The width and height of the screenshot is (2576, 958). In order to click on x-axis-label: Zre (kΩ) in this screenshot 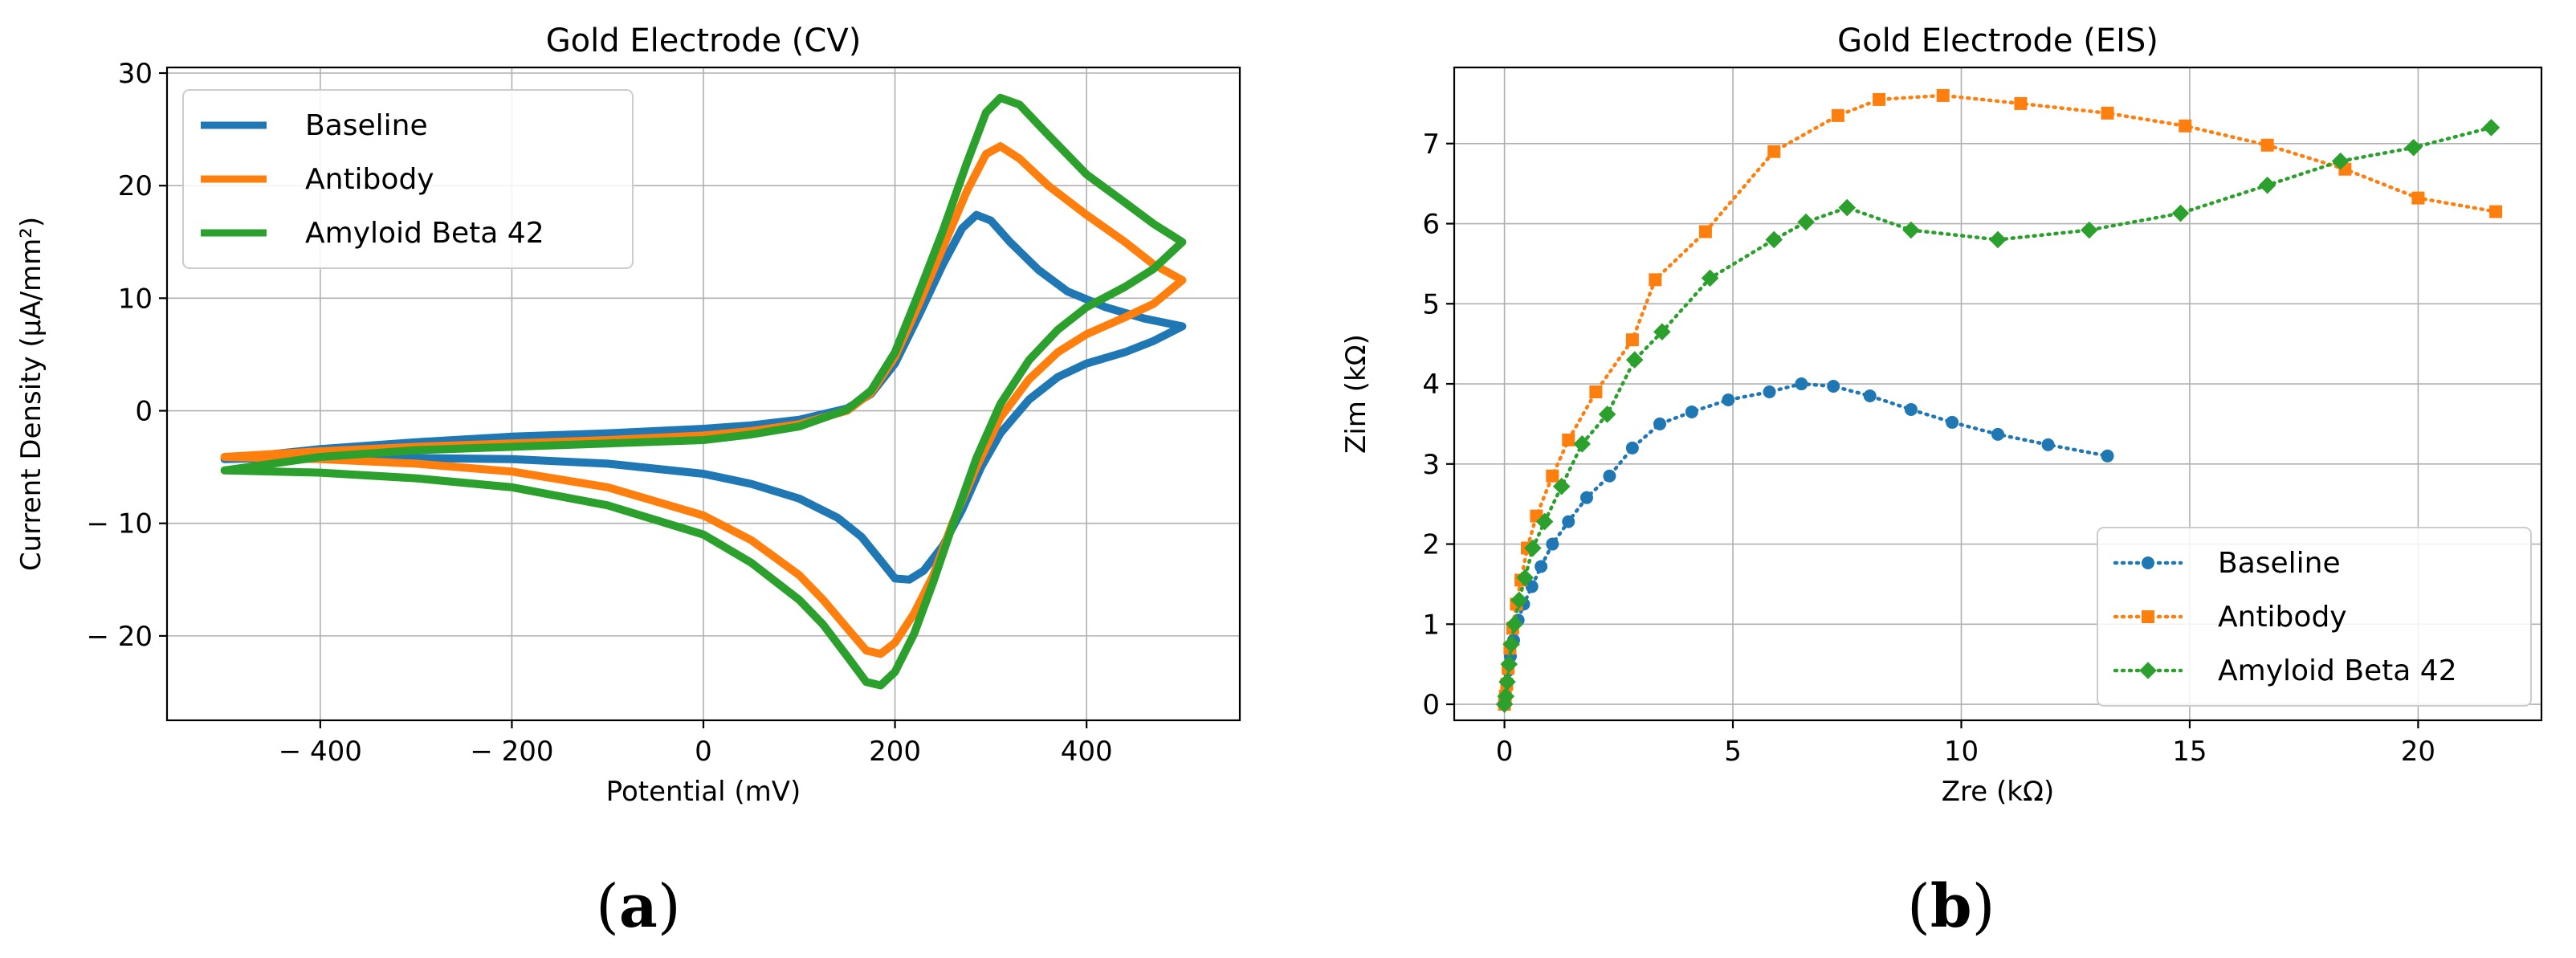, I will do `click(1998, 792)`.